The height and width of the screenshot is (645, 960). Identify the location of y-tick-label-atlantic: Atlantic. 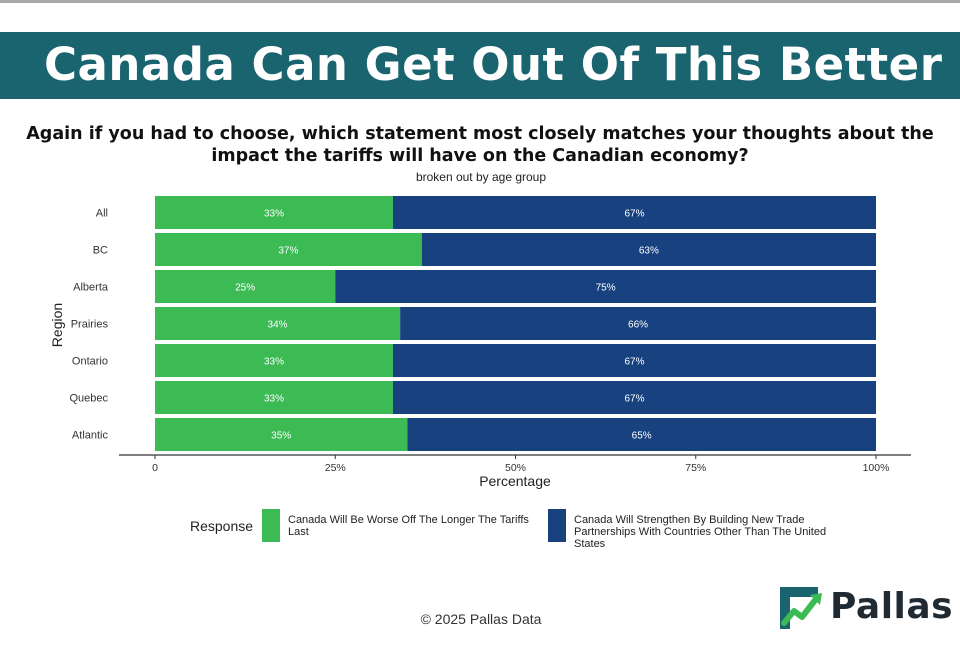
(90, 436).